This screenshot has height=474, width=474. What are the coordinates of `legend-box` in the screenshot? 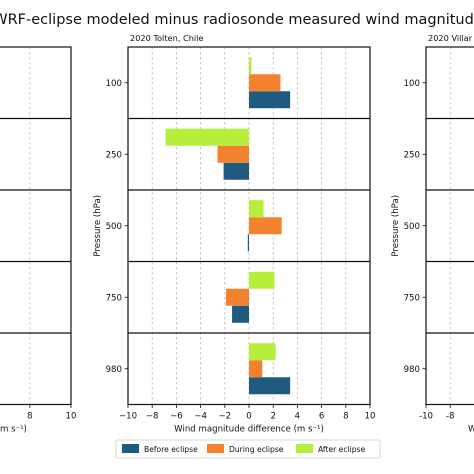 It's located at (248, 449).